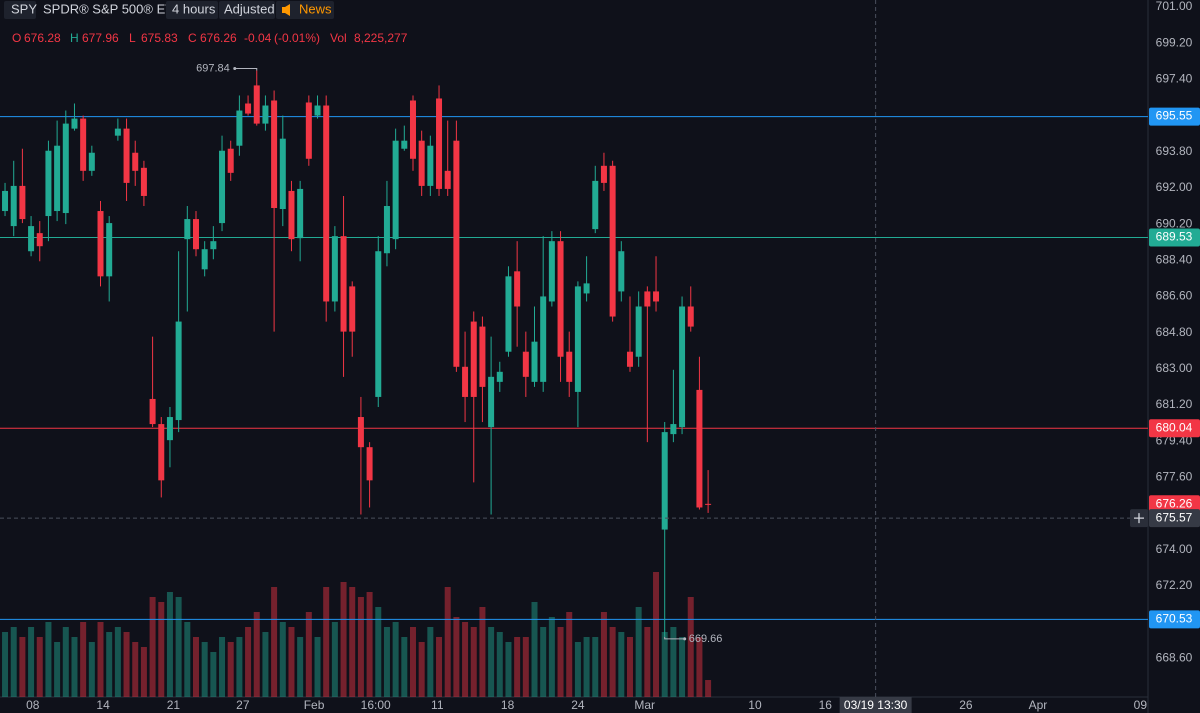 The image size is (1200, 713). I want to click on news-icon, so click(286, 10).